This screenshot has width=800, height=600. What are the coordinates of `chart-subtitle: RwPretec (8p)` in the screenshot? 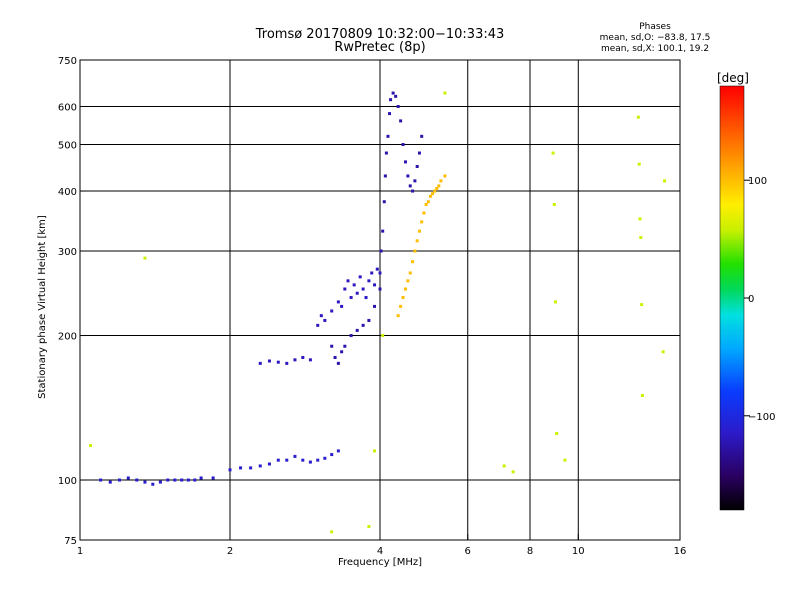 It's located at (380, 47).